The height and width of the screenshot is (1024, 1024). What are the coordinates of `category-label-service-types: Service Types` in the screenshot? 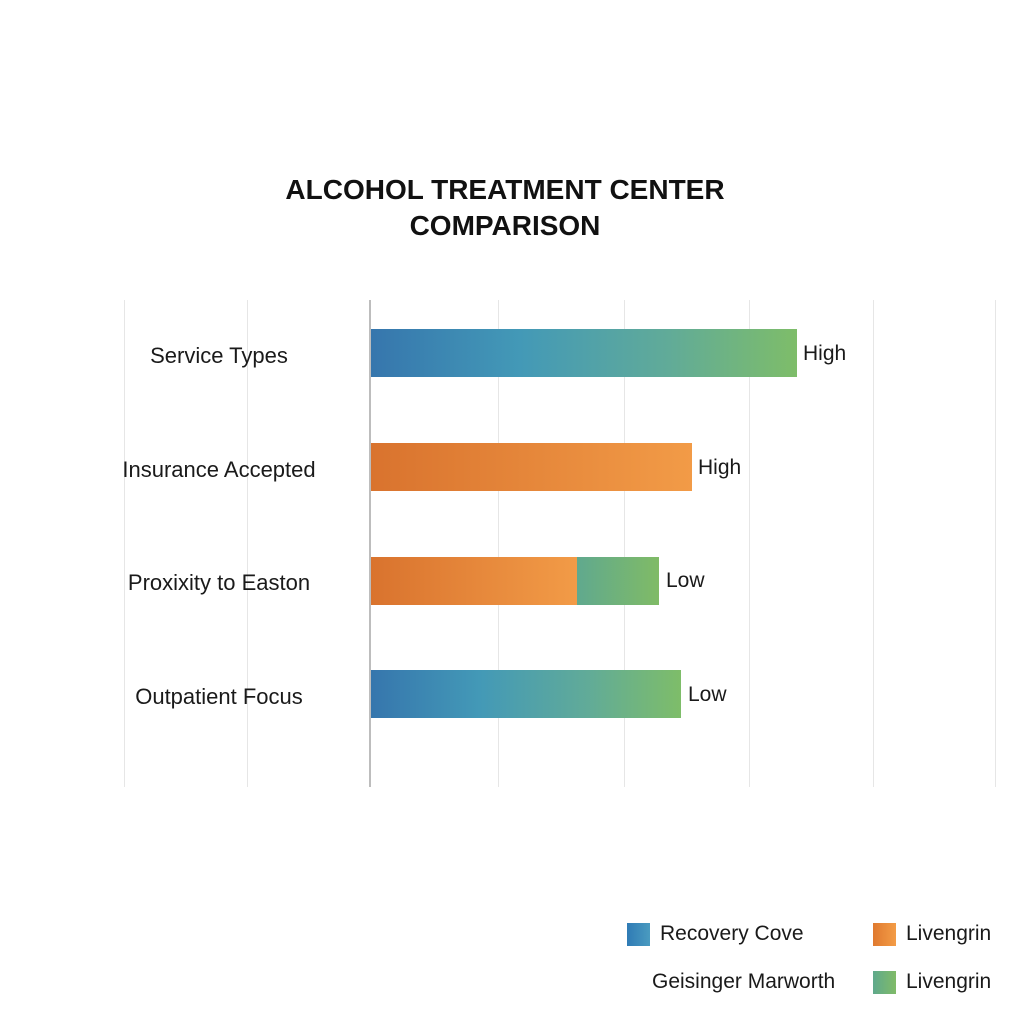 It's located at (219, 355).